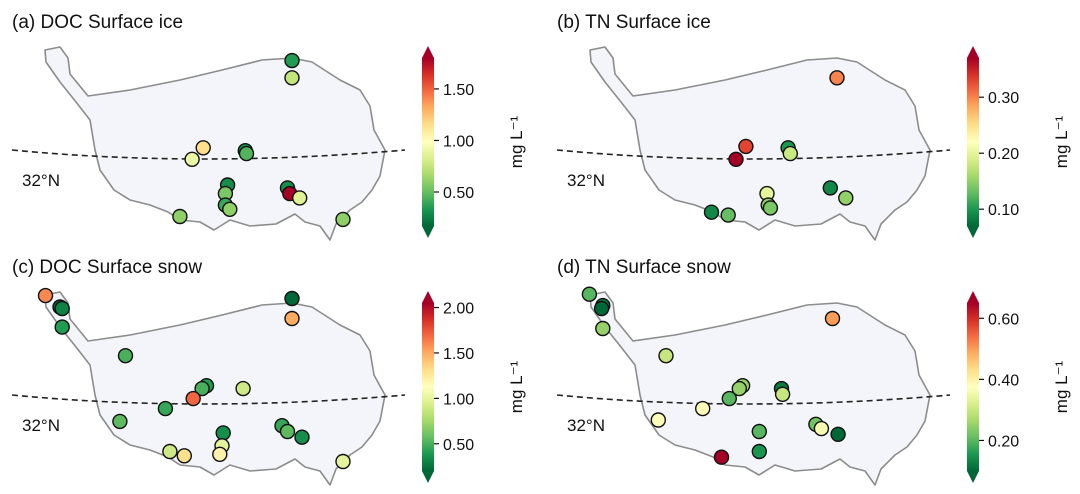  Describe the element at coordinates (1003, 441) in the screenshot. I see `colorbar-tick-label: 0.20` at that location.